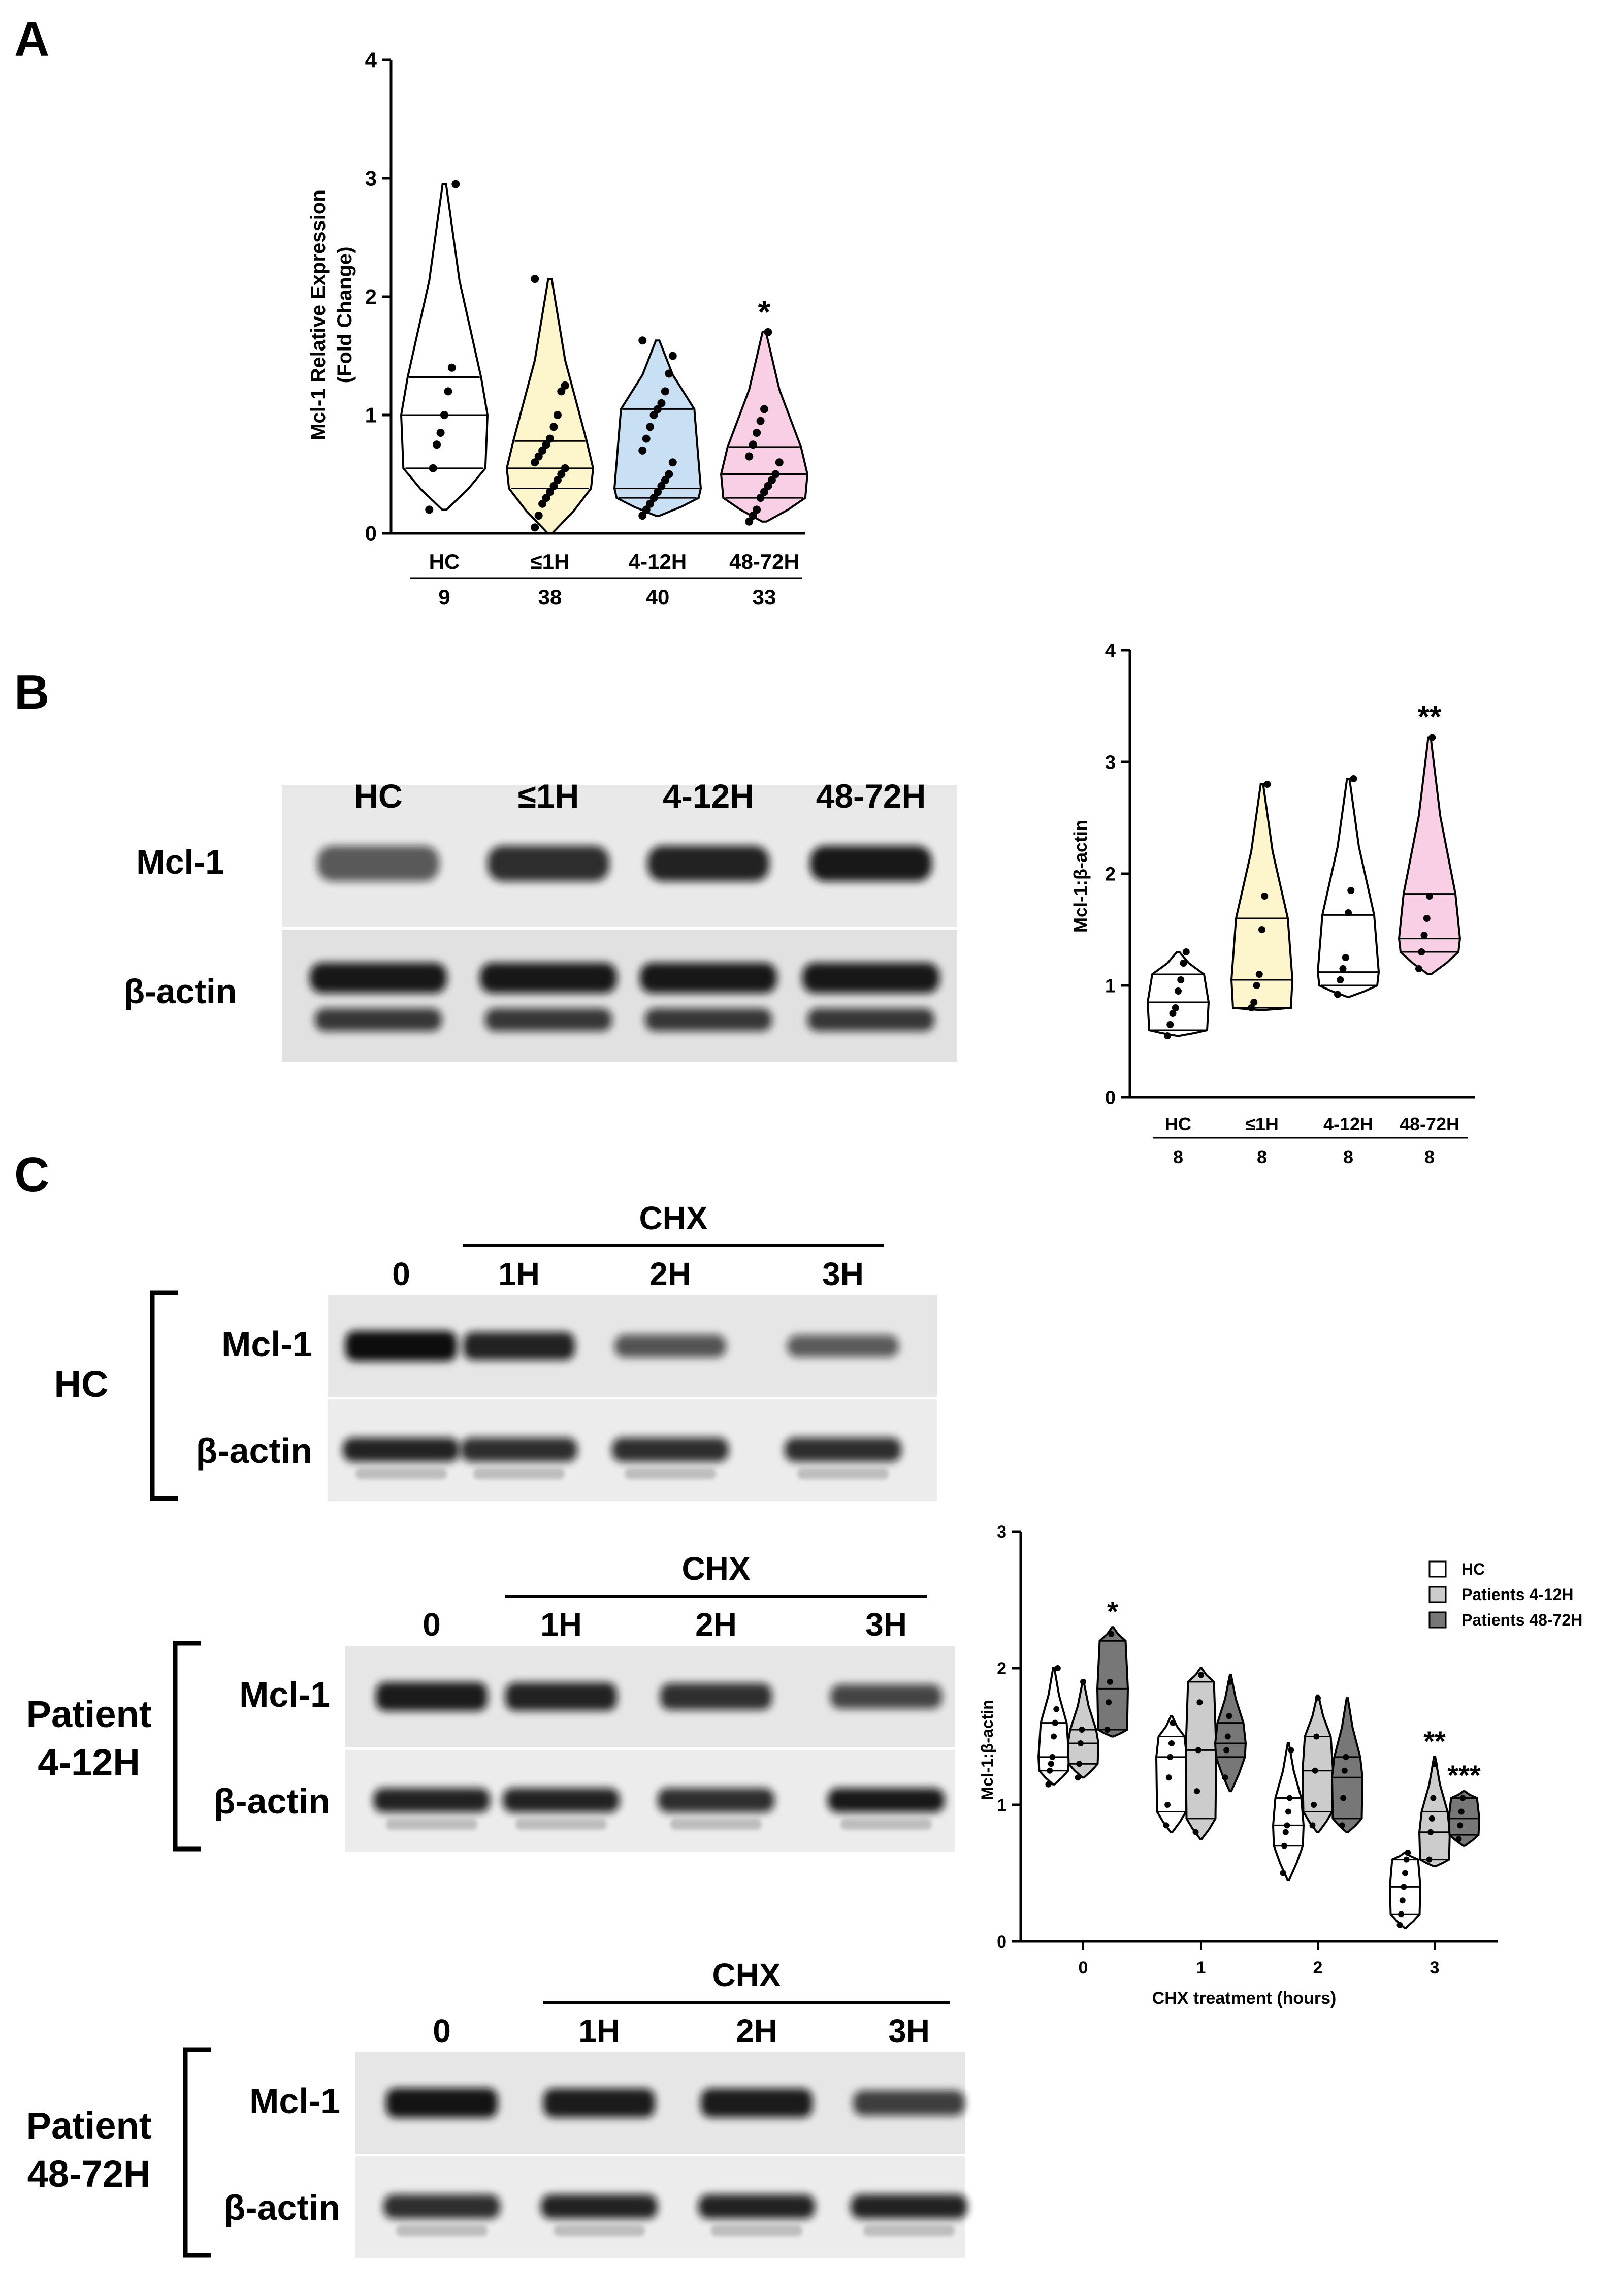  I want to click on actin-band-lower, so click(548, 1020).